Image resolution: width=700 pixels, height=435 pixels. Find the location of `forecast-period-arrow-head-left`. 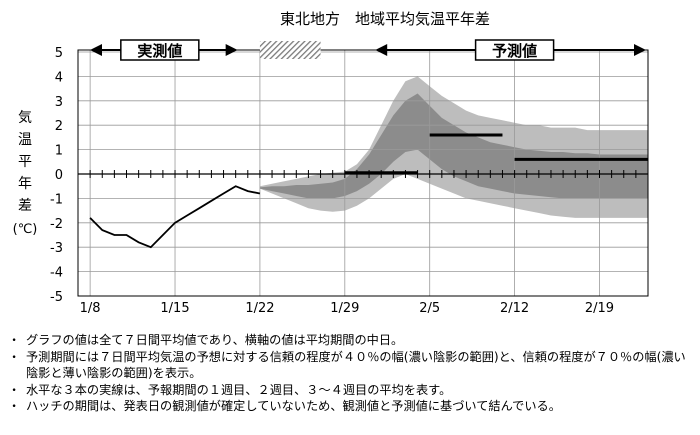

forecast-period-arrow-head-left is located at coordinates (381, 50).